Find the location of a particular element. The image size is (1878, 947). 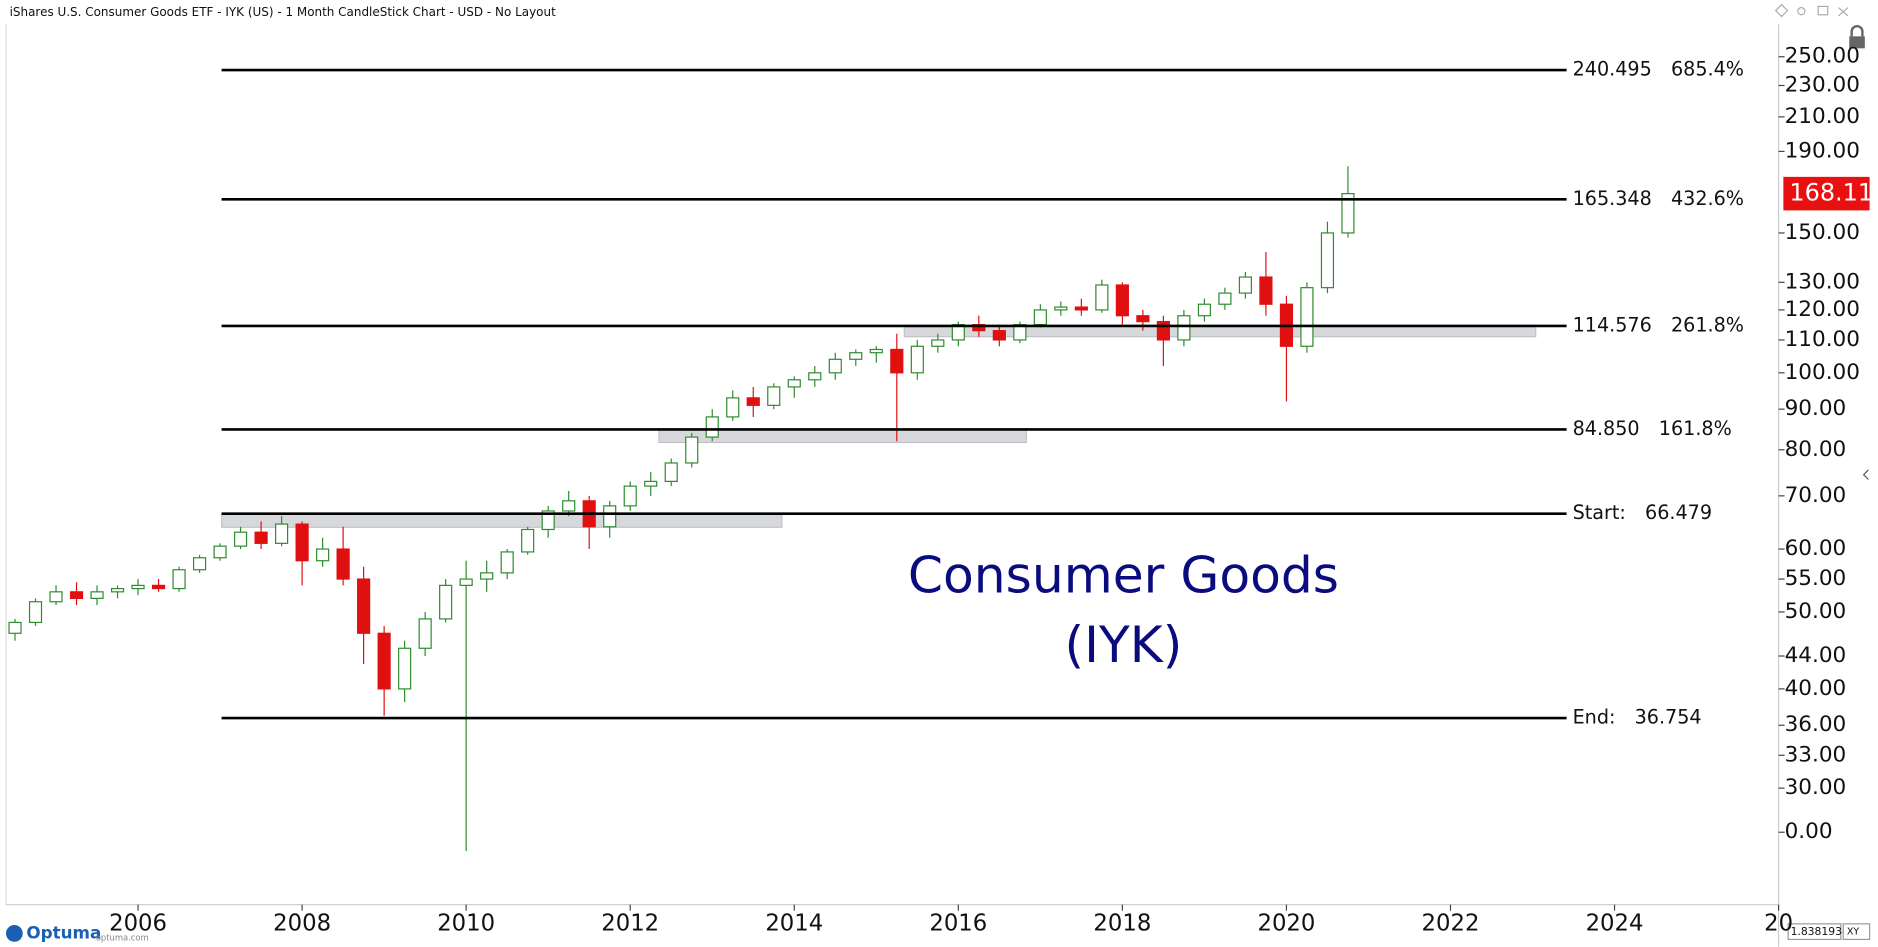

y-tick-label: 110.00 is located at coordinates (1822, 339).